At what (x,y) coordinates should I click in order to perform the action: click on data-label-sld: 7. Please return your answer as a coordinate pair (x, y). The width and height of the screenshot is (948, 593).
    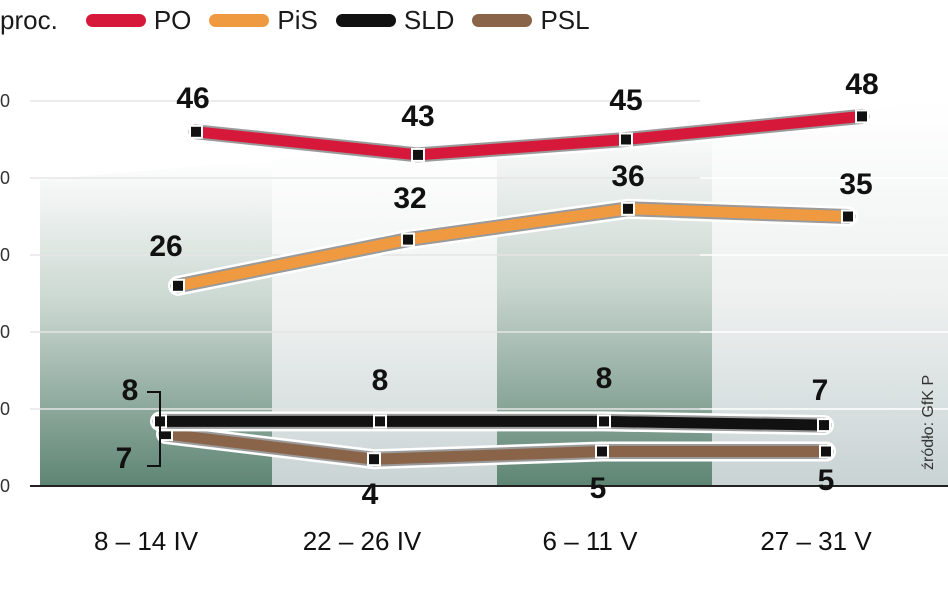
    Looking at the image, I should click on (820, 390).